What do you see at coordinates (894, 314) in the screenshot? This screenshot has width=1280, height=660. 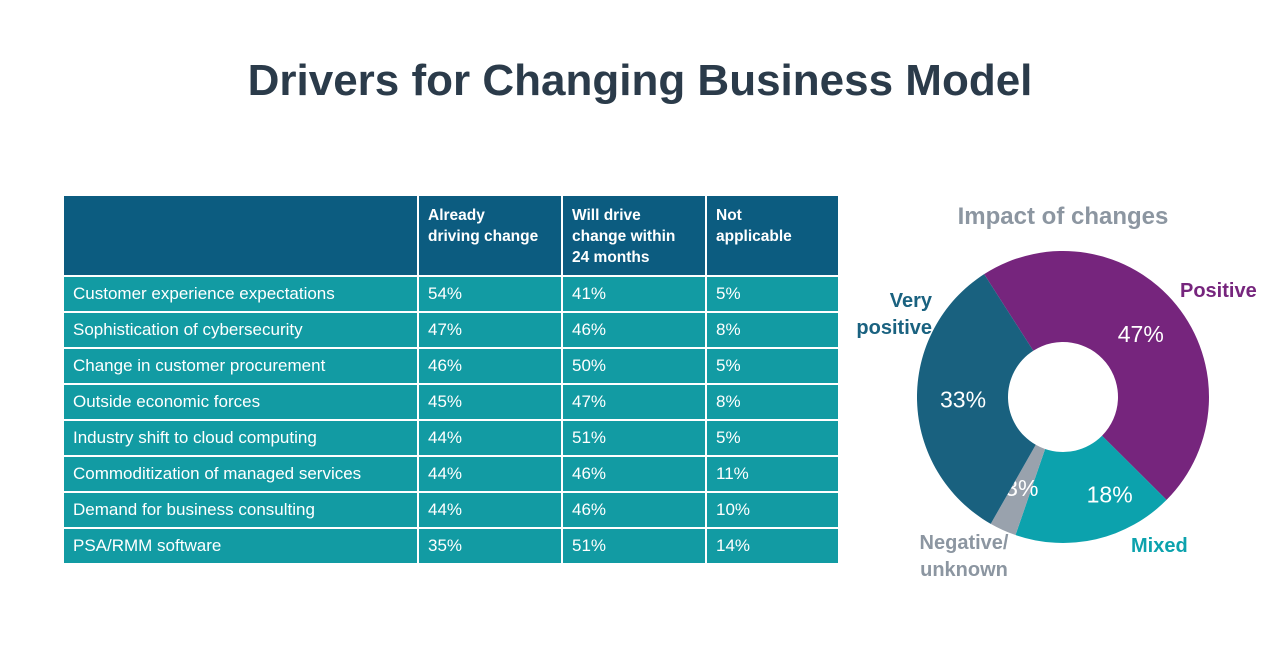 I see `label-very-positive: Very positive` at bounding box center [894, 314].